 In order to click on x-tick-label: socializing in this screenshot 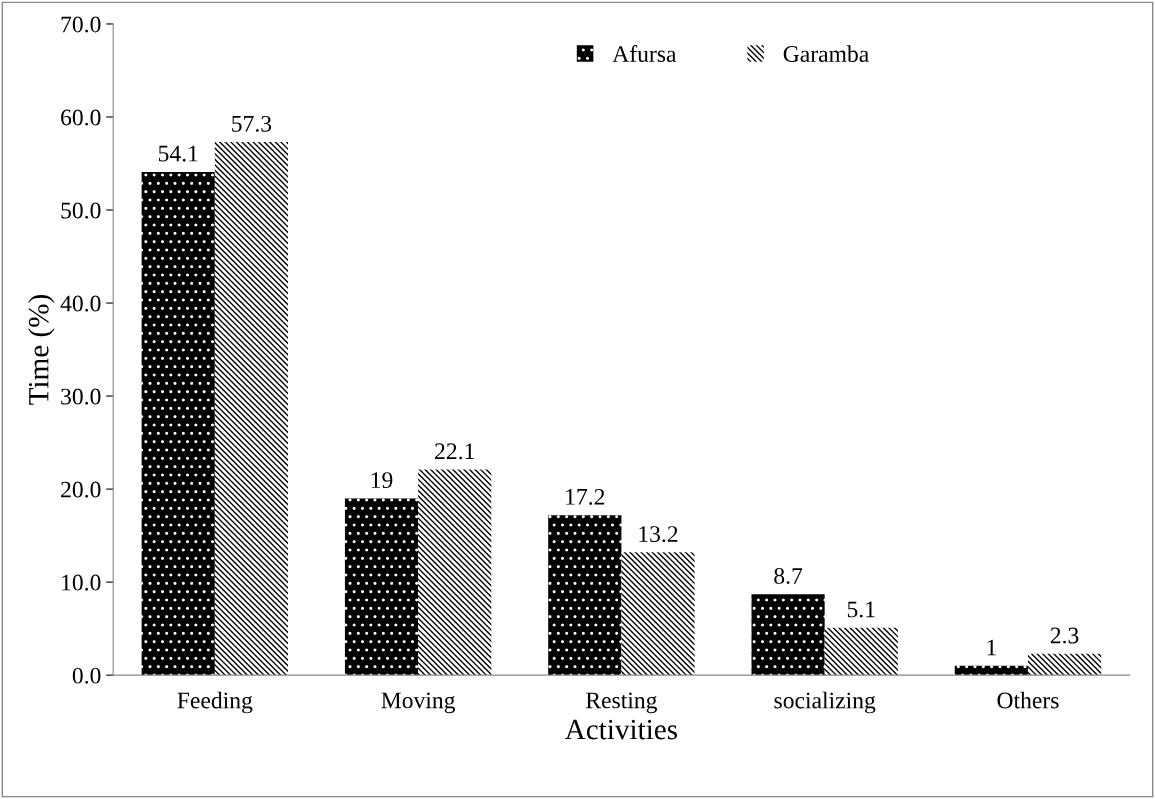, I will do `click(825, 702)`.